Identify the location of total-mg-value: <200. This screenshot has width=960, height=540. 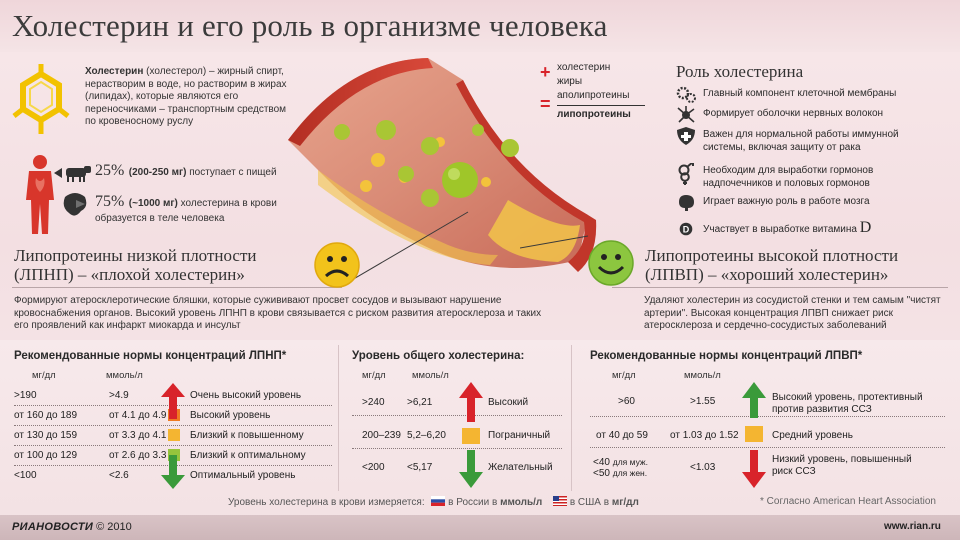
(373, 467).